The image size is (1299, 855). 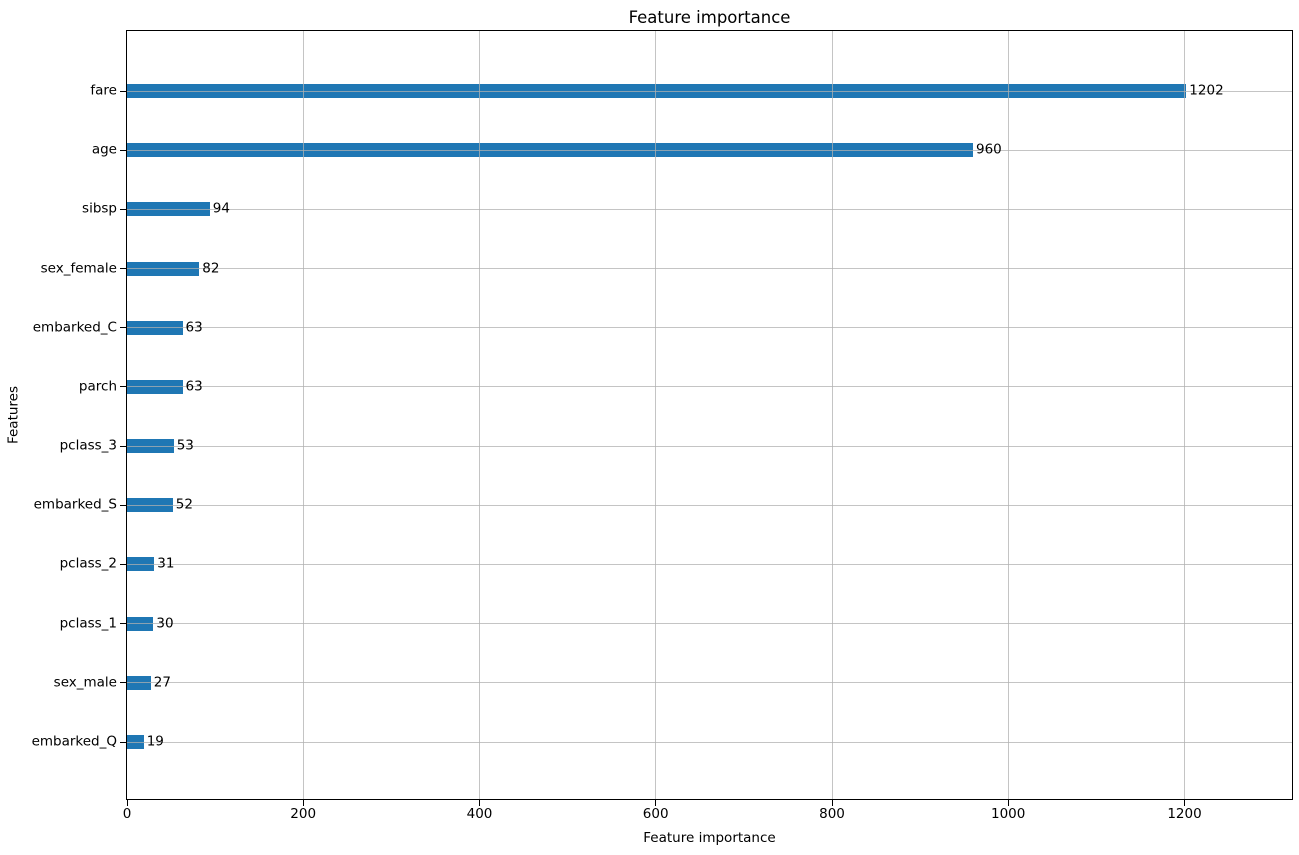 What do you see at coordinates (88, 563) in the screenshot?
I see `y-tick-label-pclass_2: pclass_2` at bounding box center [88, 563].